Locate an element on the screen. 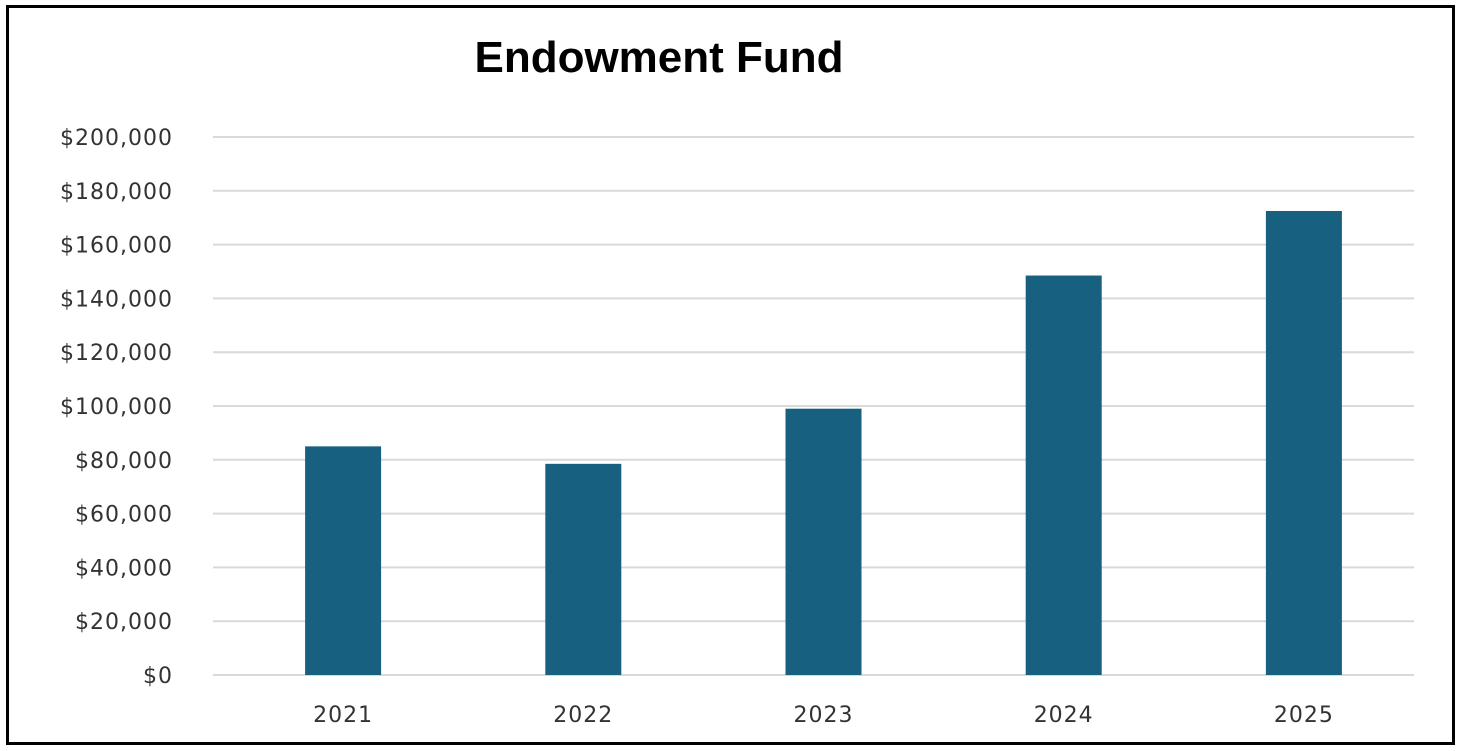 This screenshot has height=751, width=1466. bar-2023 is located at coordinates (823, 541).